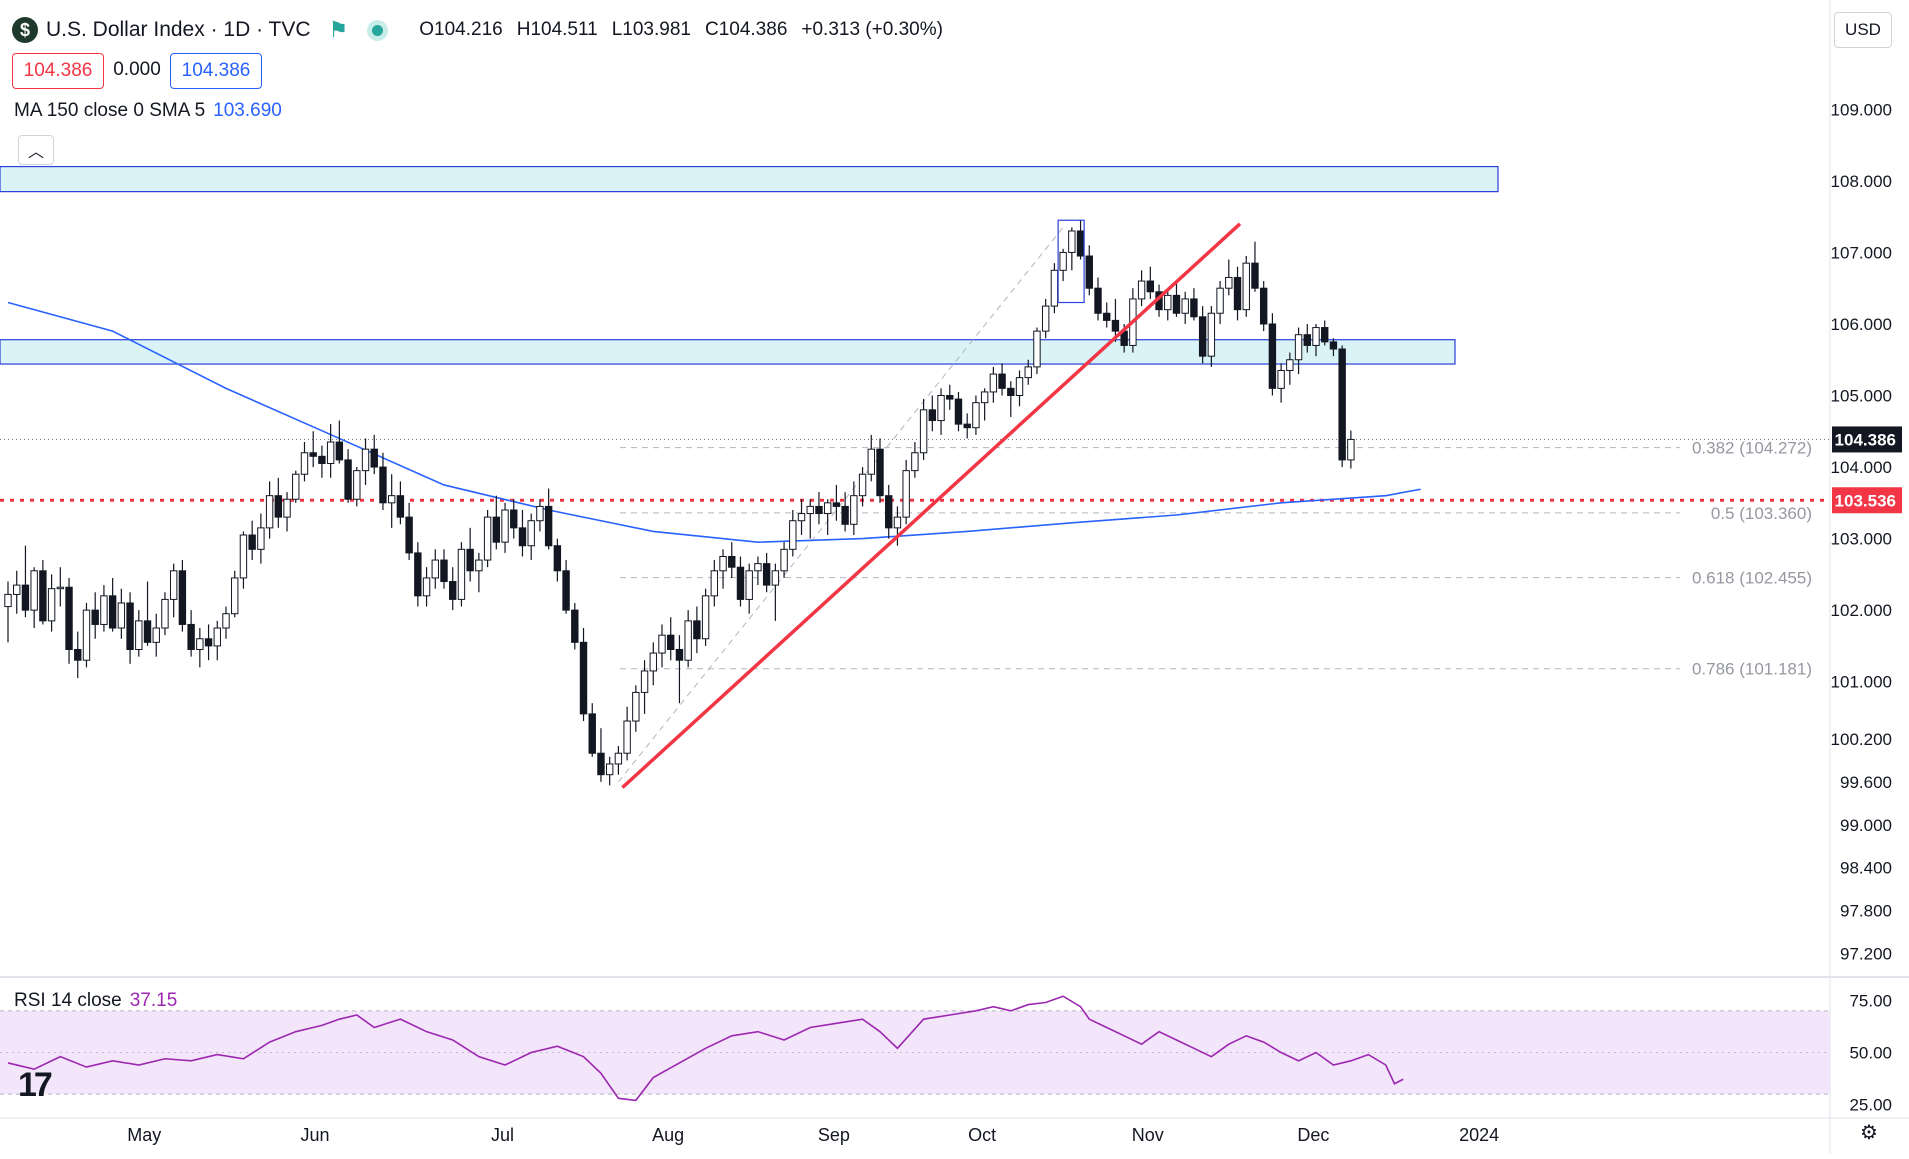  I want to click on support-zone, so click(728, 352).